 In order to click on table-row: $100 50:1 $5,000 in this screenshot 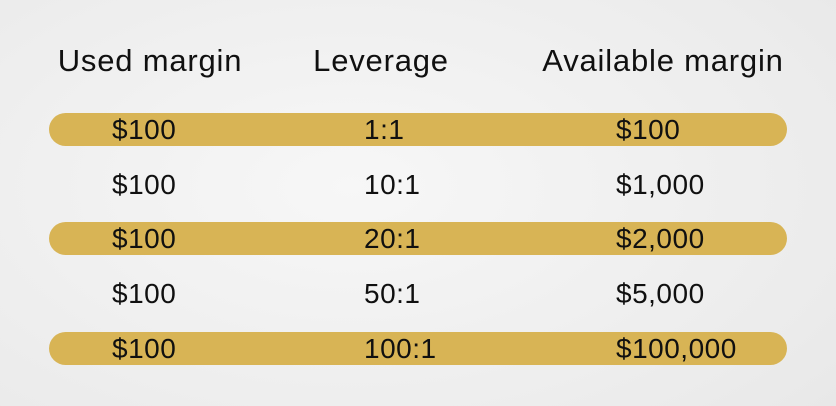, I will do `click(418, 293)`.